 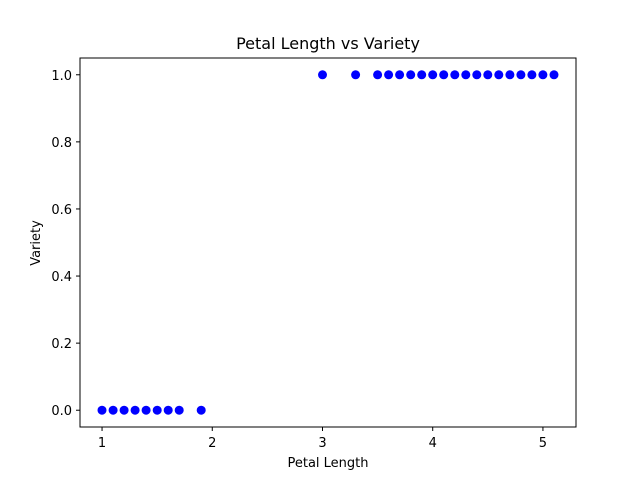 What do you see at coordinates (36, 243) in the screenshot?
I see `y-axis-label: Variety` at bounding box center [36, 243].